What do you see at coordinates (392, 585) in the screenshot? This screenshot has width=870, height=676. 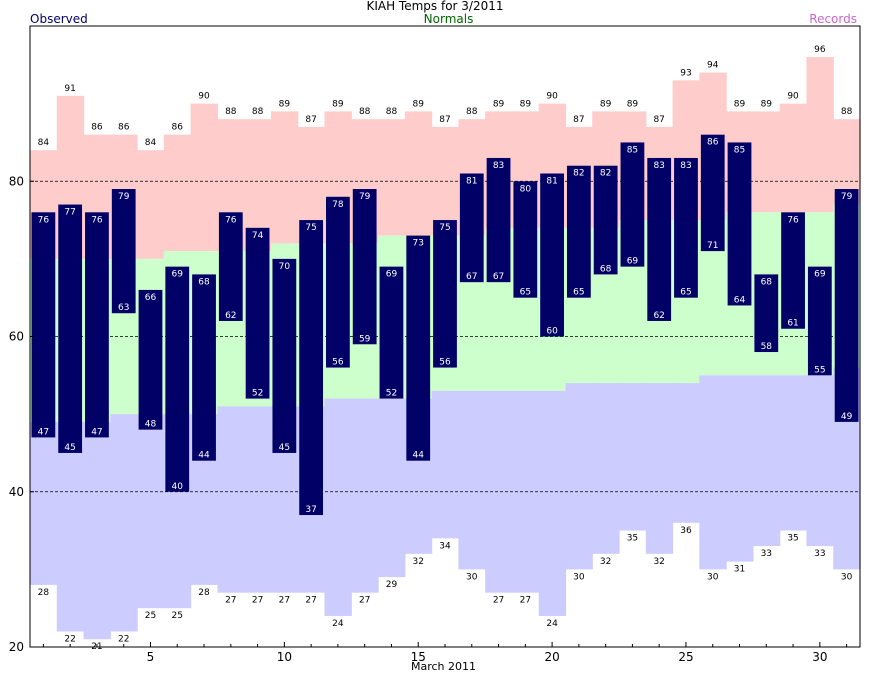 I see `record-low-label: 29` at bounding box center [392, 585].